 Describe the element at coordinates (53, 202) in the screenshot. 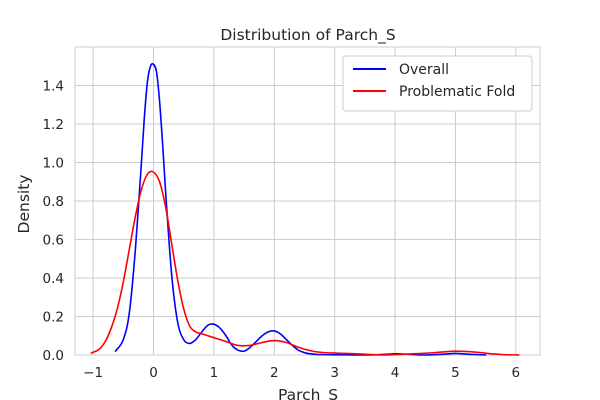

I see `y-tick-label: 0.8` at that location.